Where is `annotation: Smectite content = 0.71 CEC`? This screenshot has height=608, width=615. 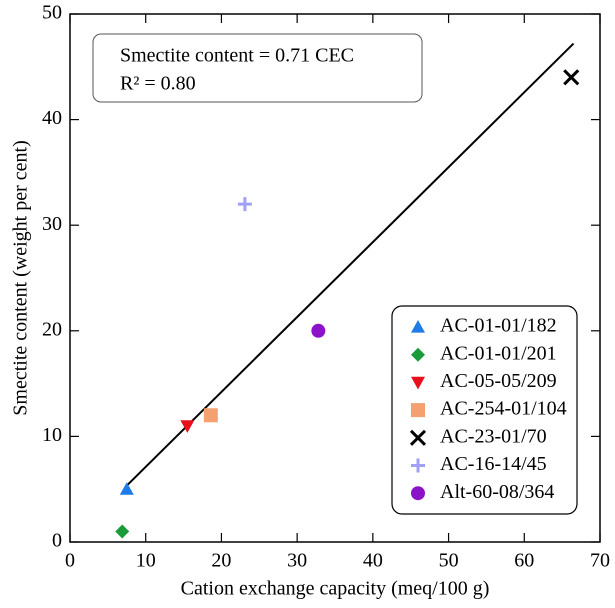
annotation: Smectite content = 0.71 CEC is located at coordinates (237, 56).